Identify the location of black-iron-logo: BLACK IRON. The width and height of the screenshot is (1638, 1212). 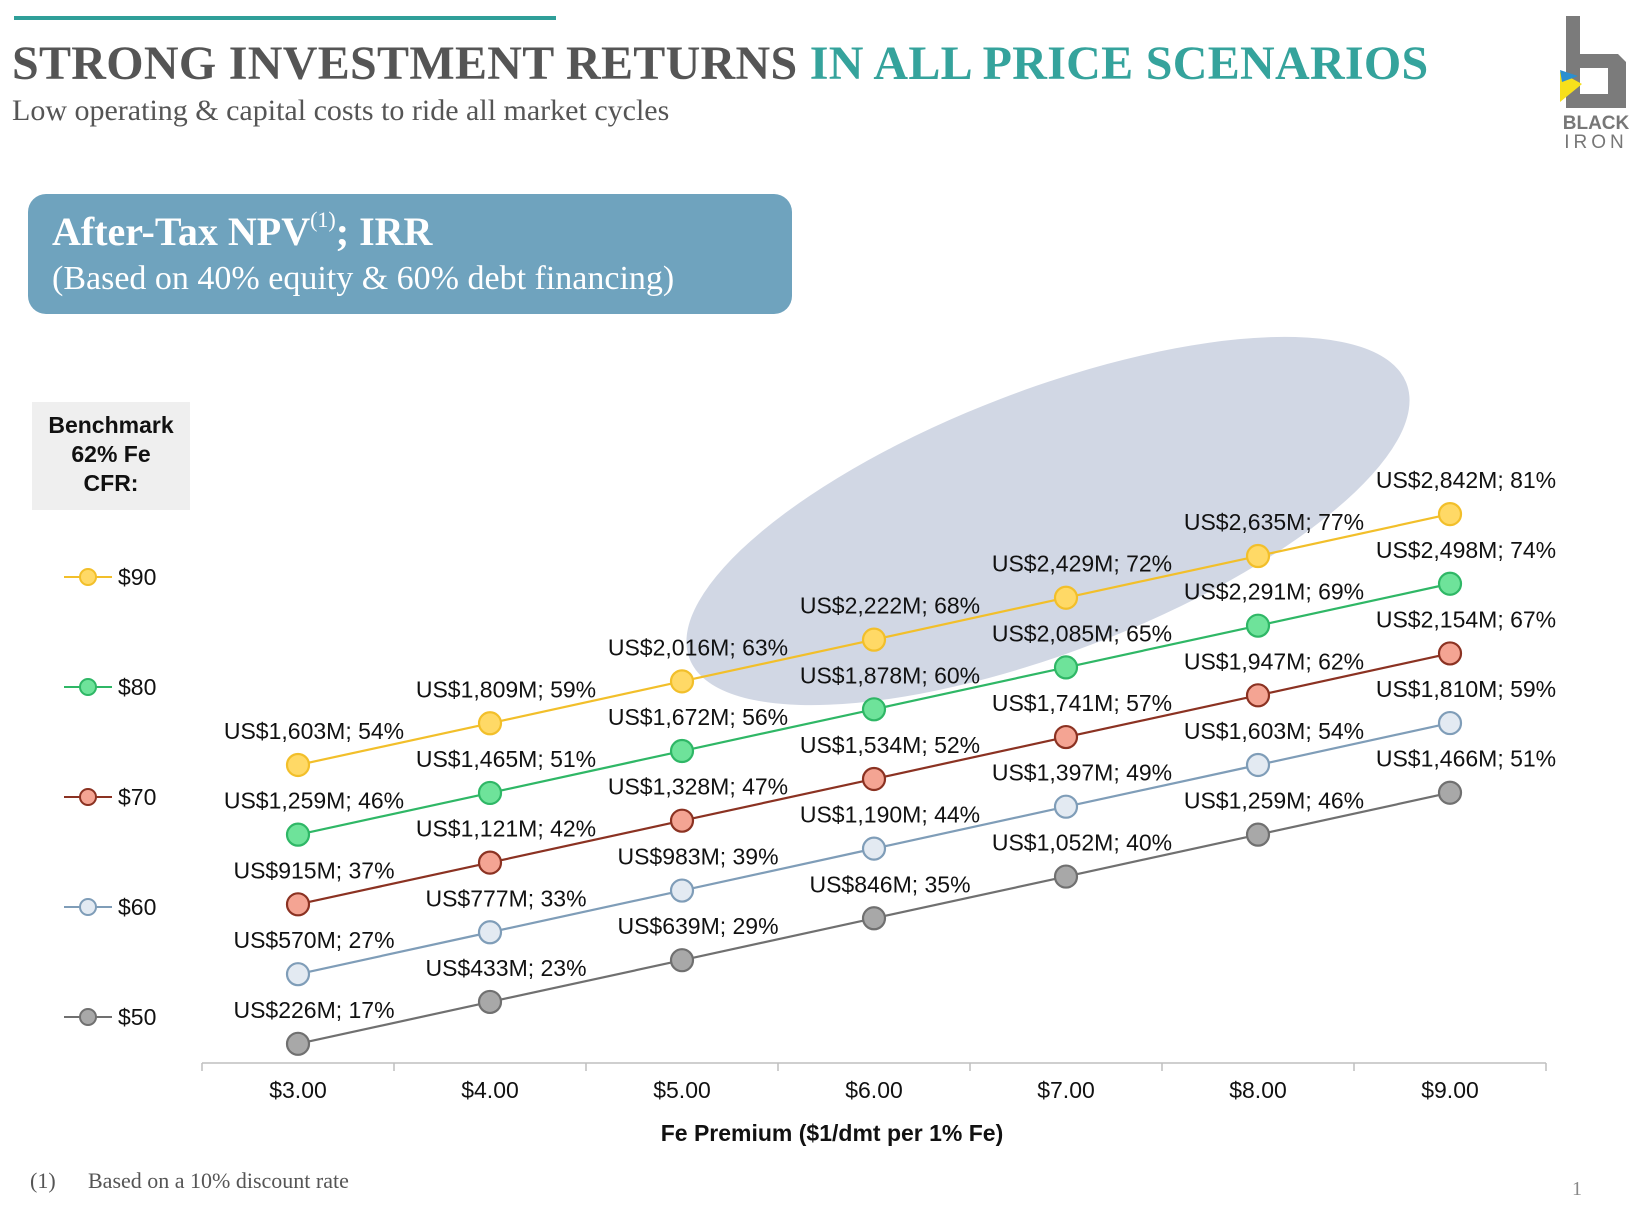
(1596, 86).